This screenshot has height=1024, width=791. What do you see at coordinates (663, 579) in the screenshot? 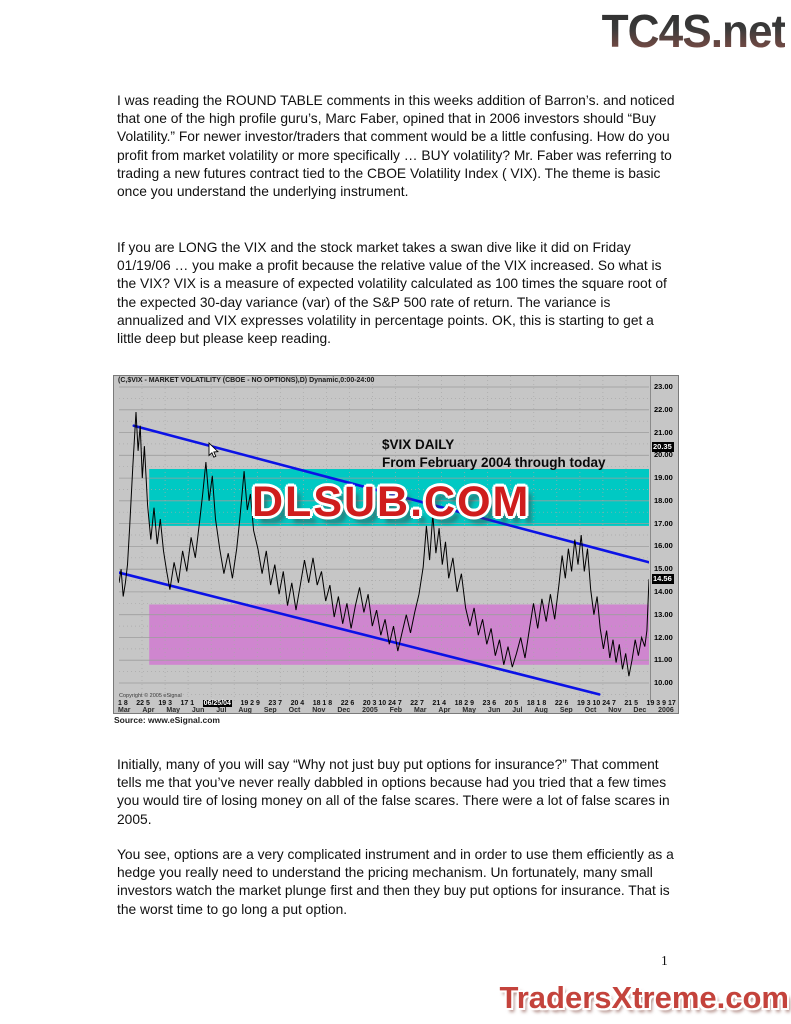
I see `price-badge: 14.56` at bounding box center [663, 579].